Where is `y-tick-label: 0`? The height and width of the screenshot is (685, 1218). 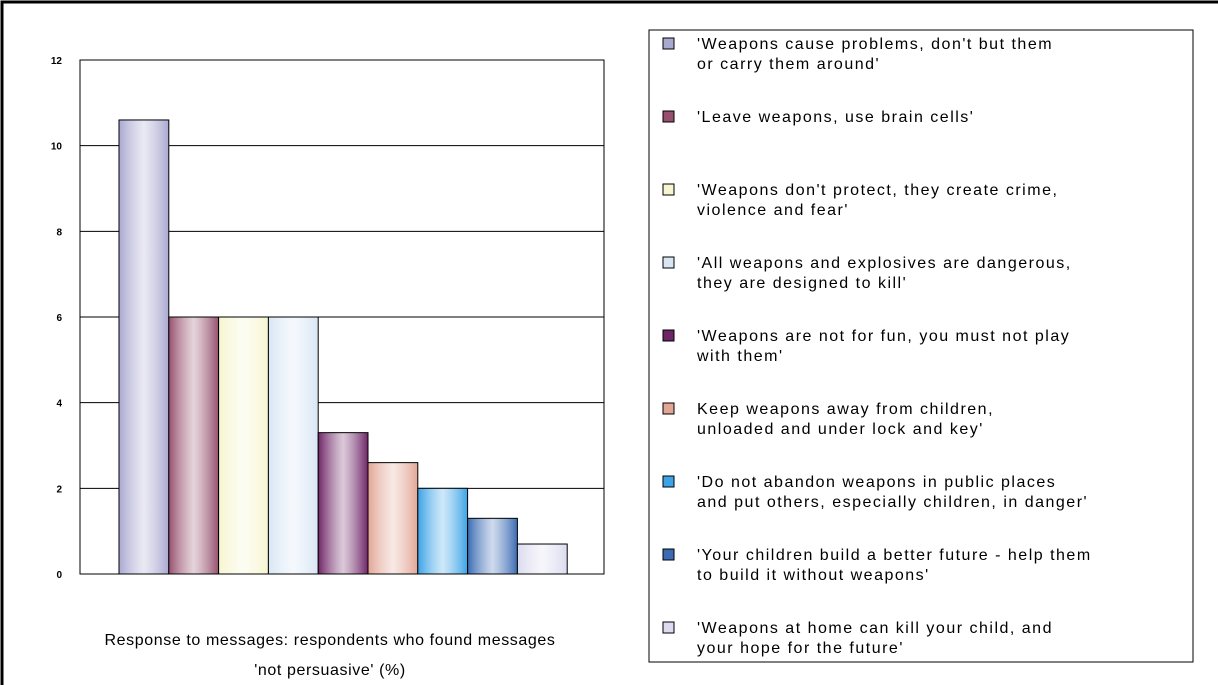
y-tick-label: 0 is located at coordinates (59, 575).